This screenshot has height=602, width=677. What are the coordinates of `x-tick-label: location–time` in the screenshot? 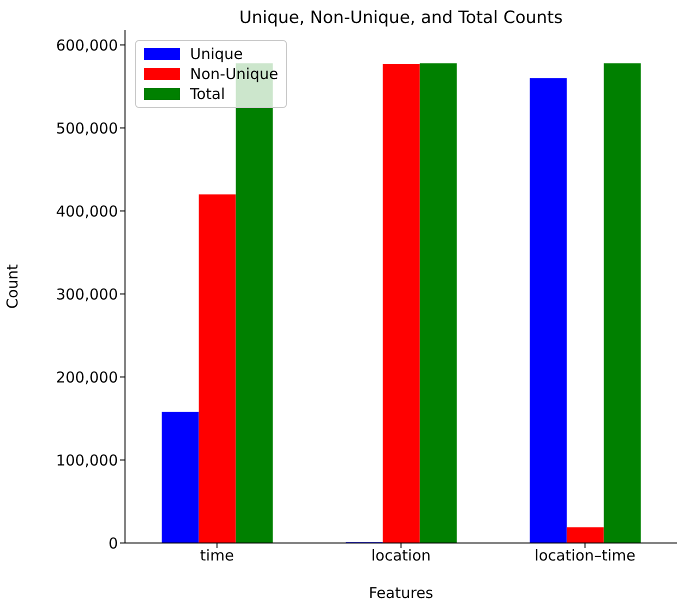 It's located at (585, 555).